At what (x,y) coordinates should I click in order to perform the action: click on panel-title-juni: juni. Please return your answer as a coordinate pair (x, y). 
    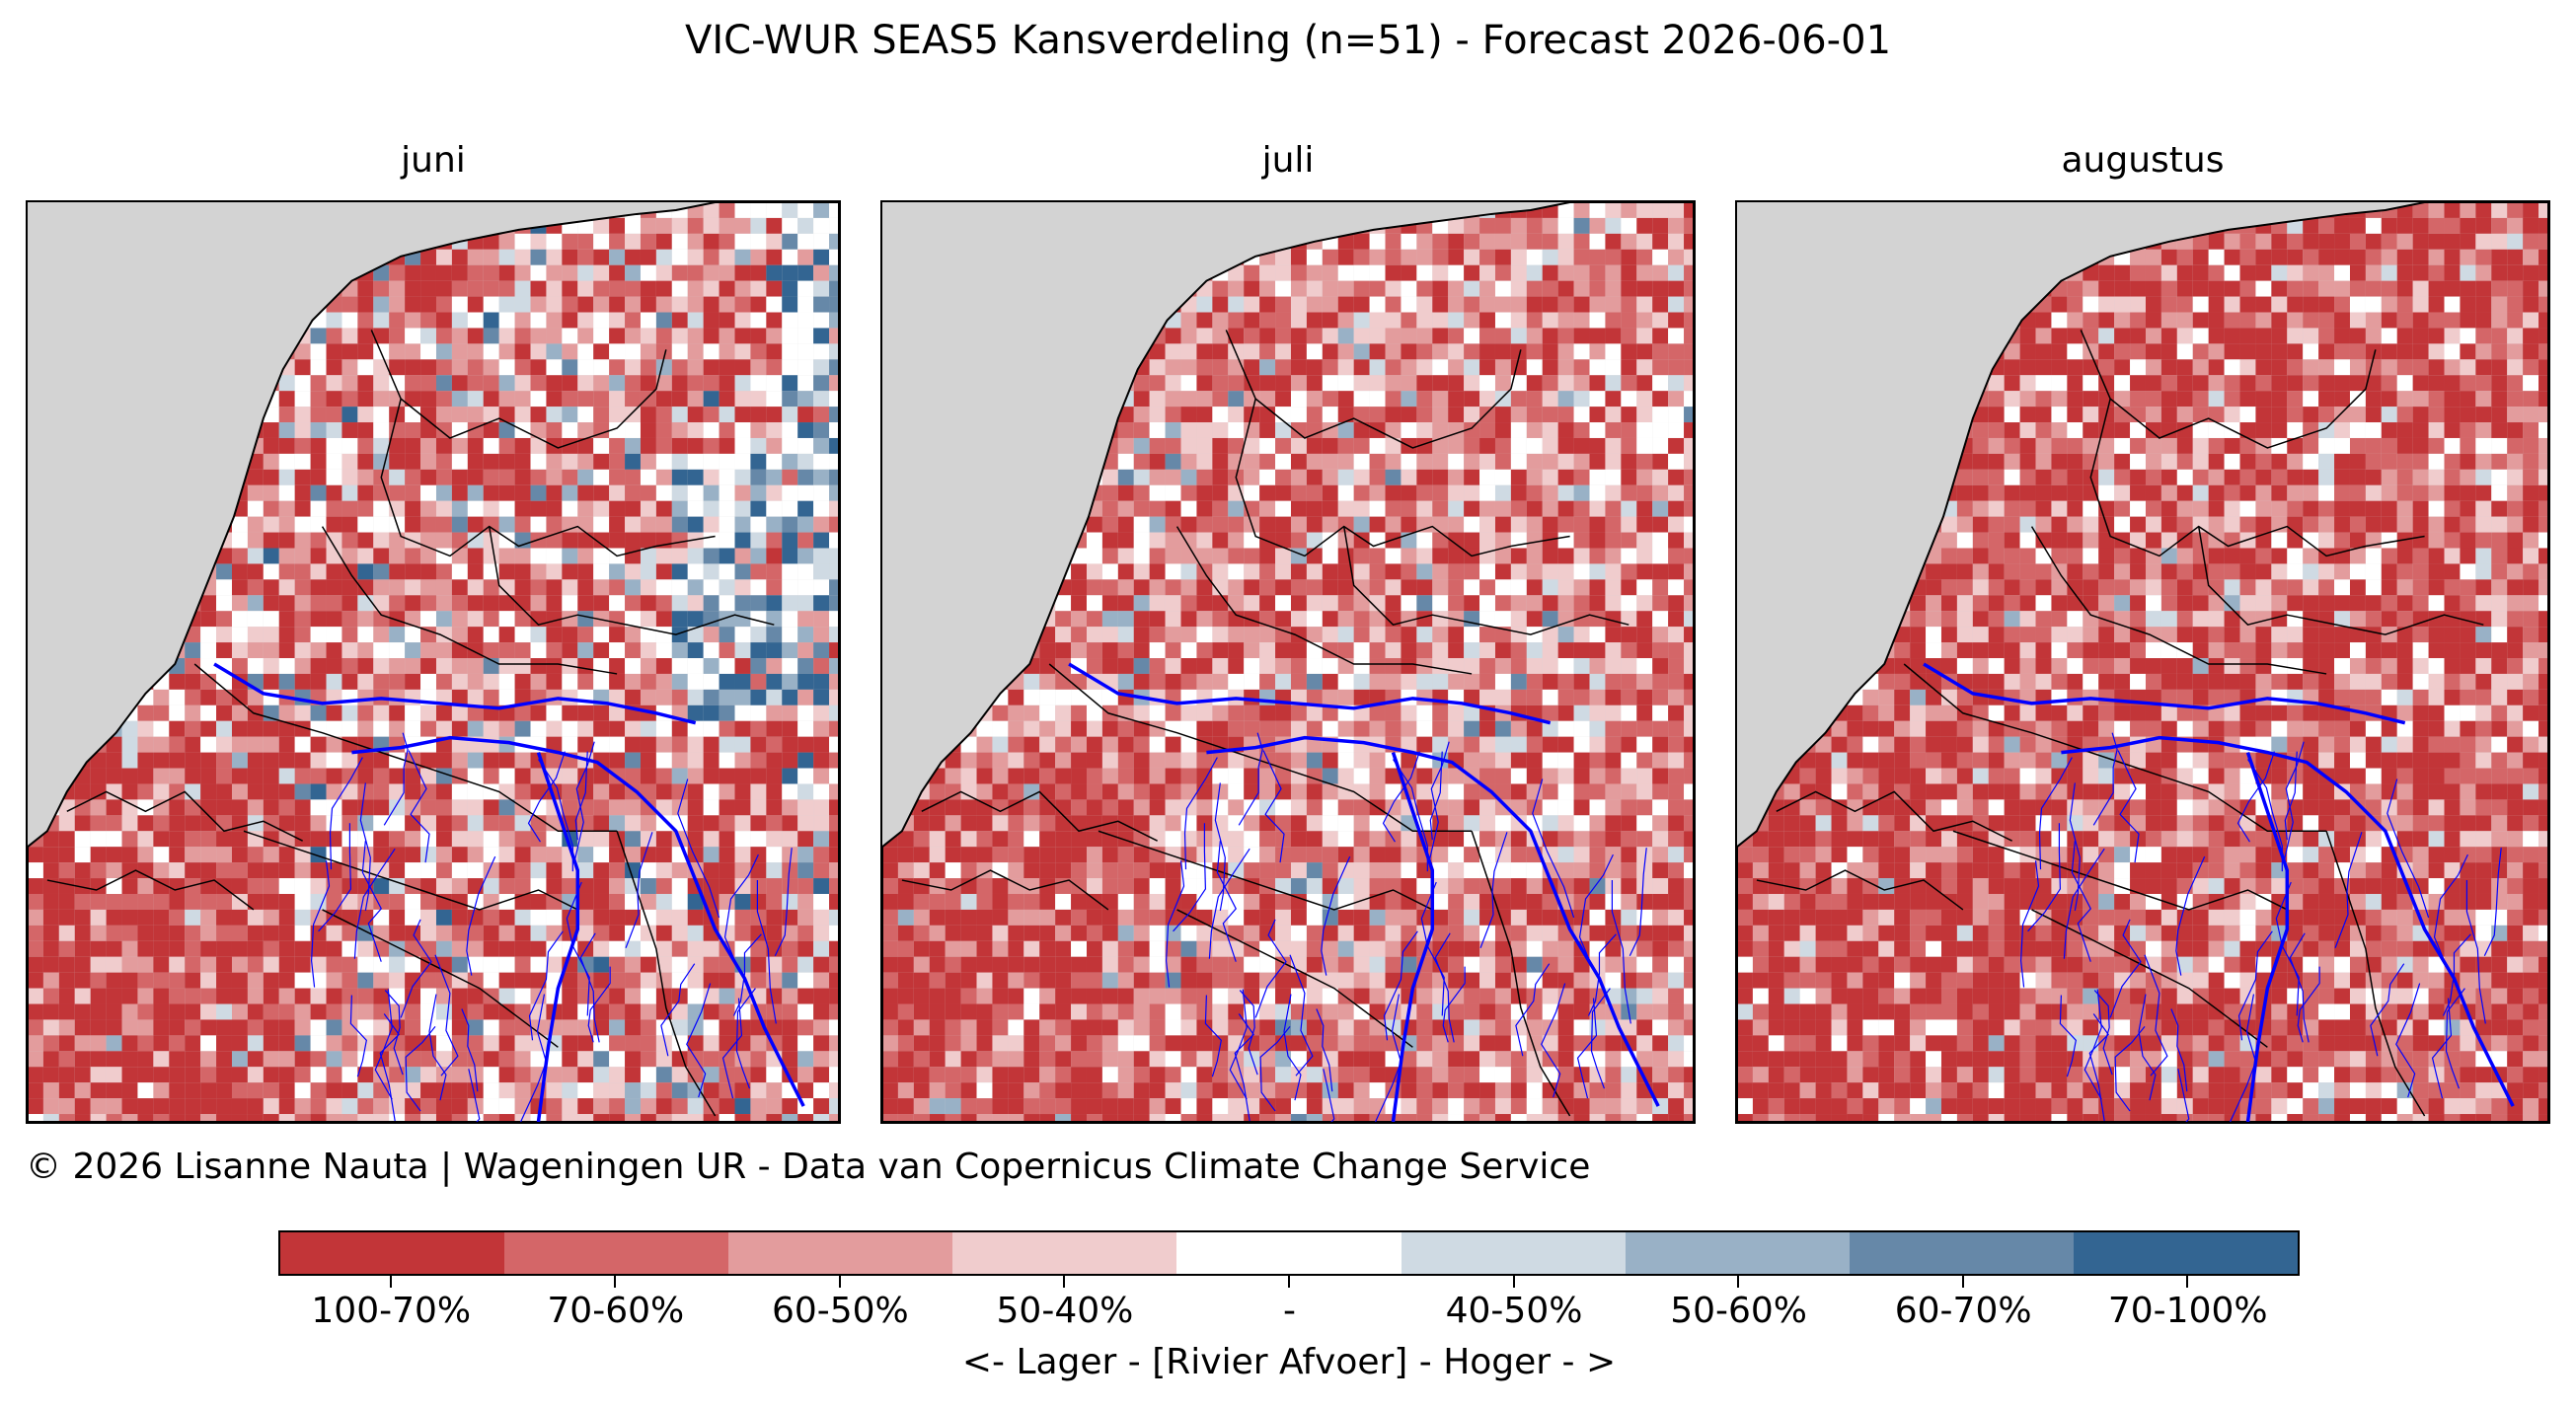
    Looking at the image, I should click on (433, 160).